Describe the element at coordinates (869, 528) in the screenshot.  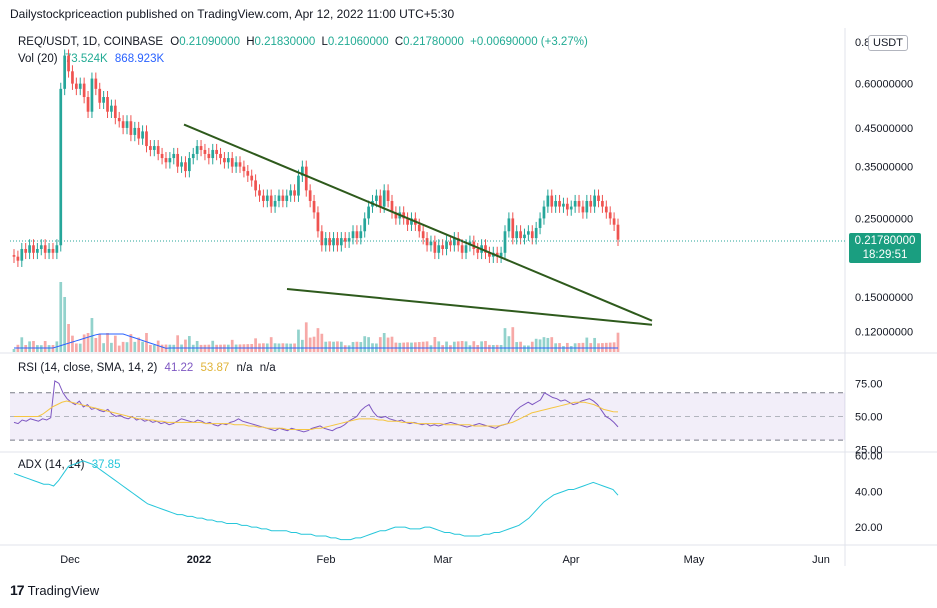
I see `adx-tick-2: 20.00` at that location.